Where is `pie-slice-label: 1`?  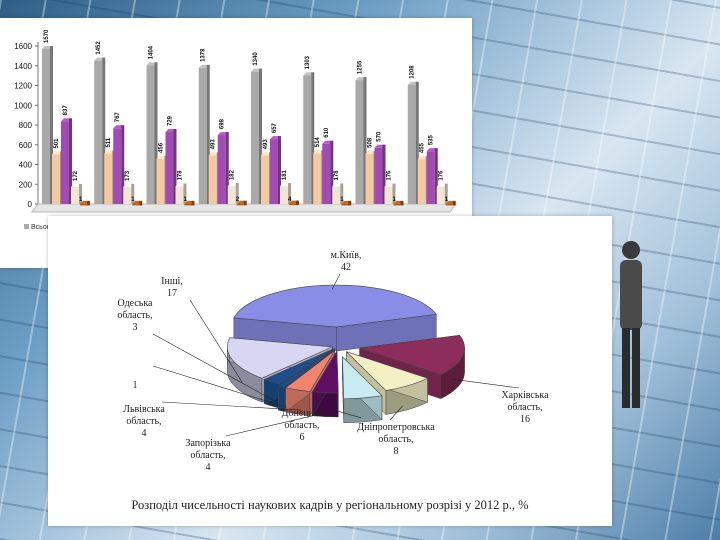
pie-slice-label: 1 is located at coordinates (135, 385).